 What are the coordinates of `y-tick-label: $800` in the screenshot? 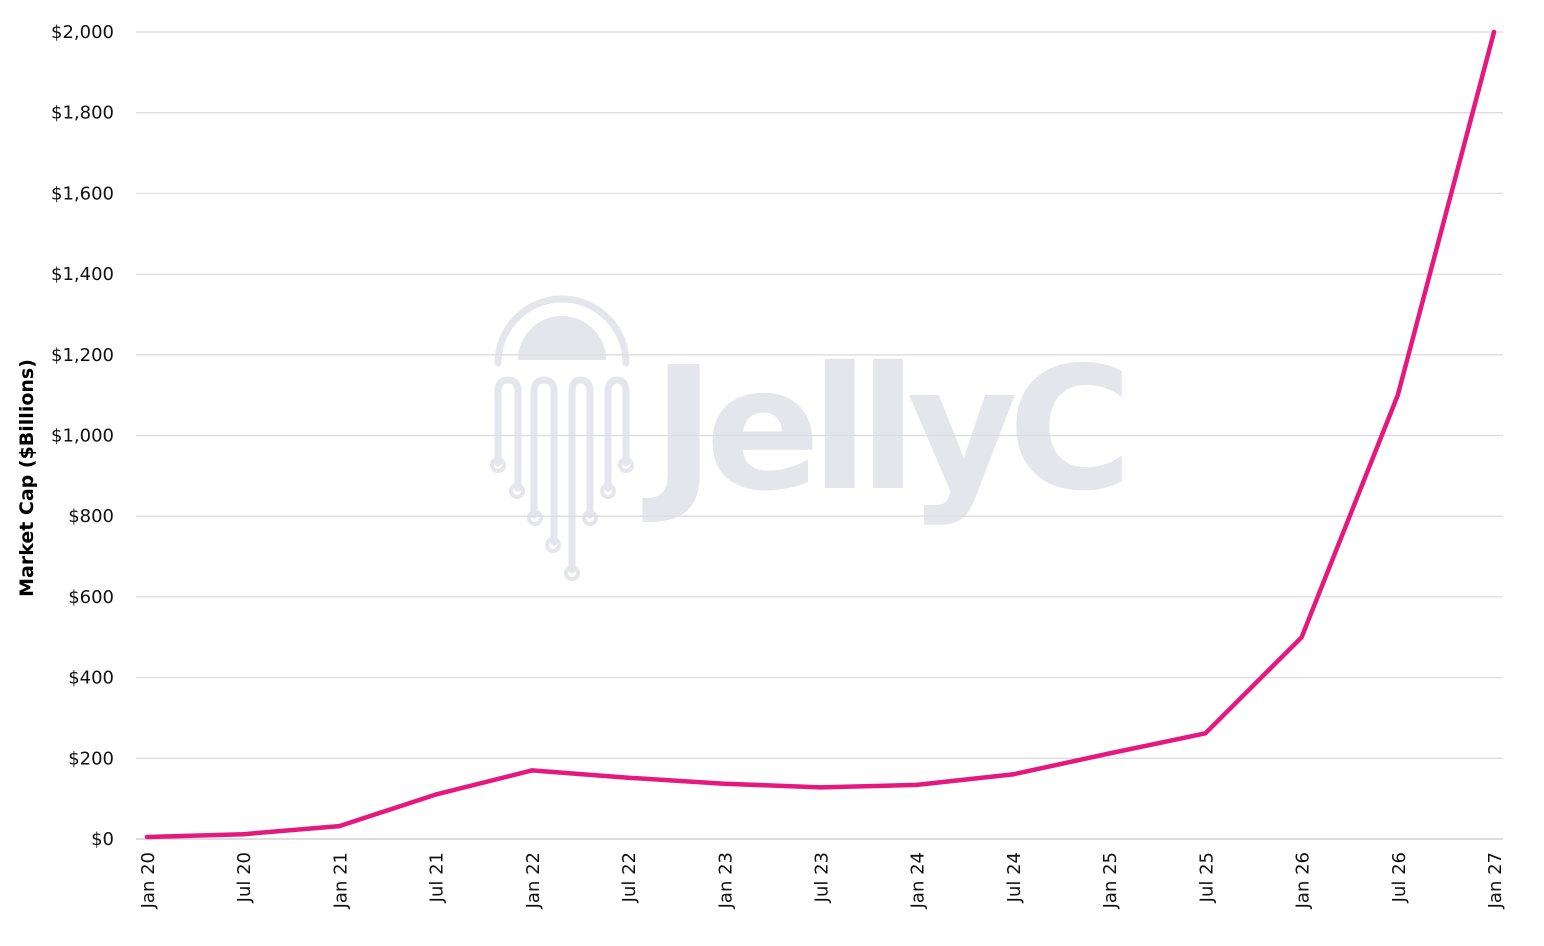 It's located at (91, 516).